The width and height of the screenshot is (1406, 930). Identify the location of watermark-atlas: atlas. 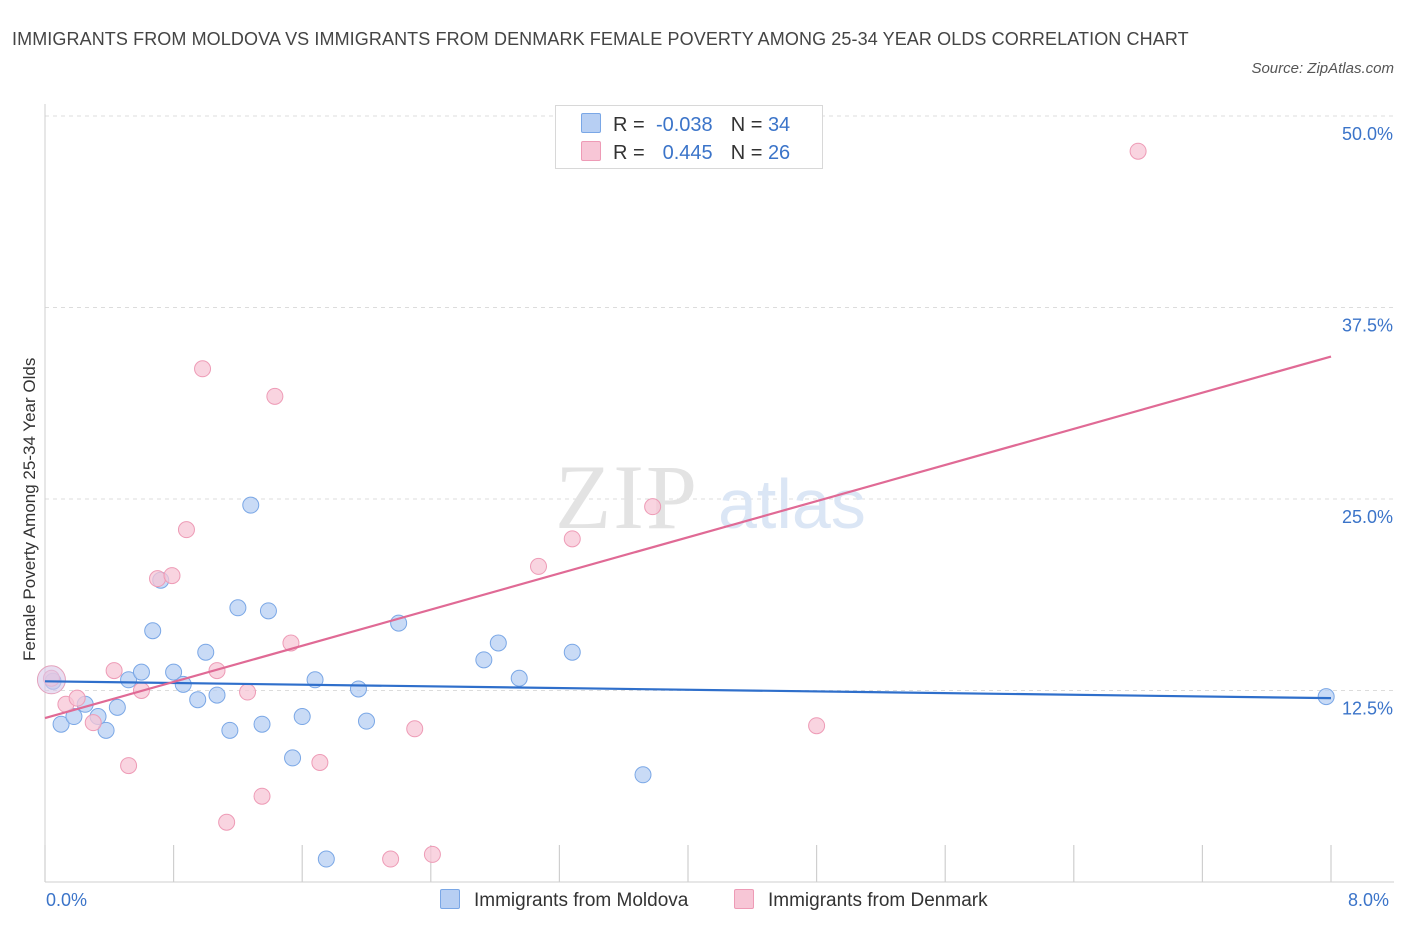
(792, 504).